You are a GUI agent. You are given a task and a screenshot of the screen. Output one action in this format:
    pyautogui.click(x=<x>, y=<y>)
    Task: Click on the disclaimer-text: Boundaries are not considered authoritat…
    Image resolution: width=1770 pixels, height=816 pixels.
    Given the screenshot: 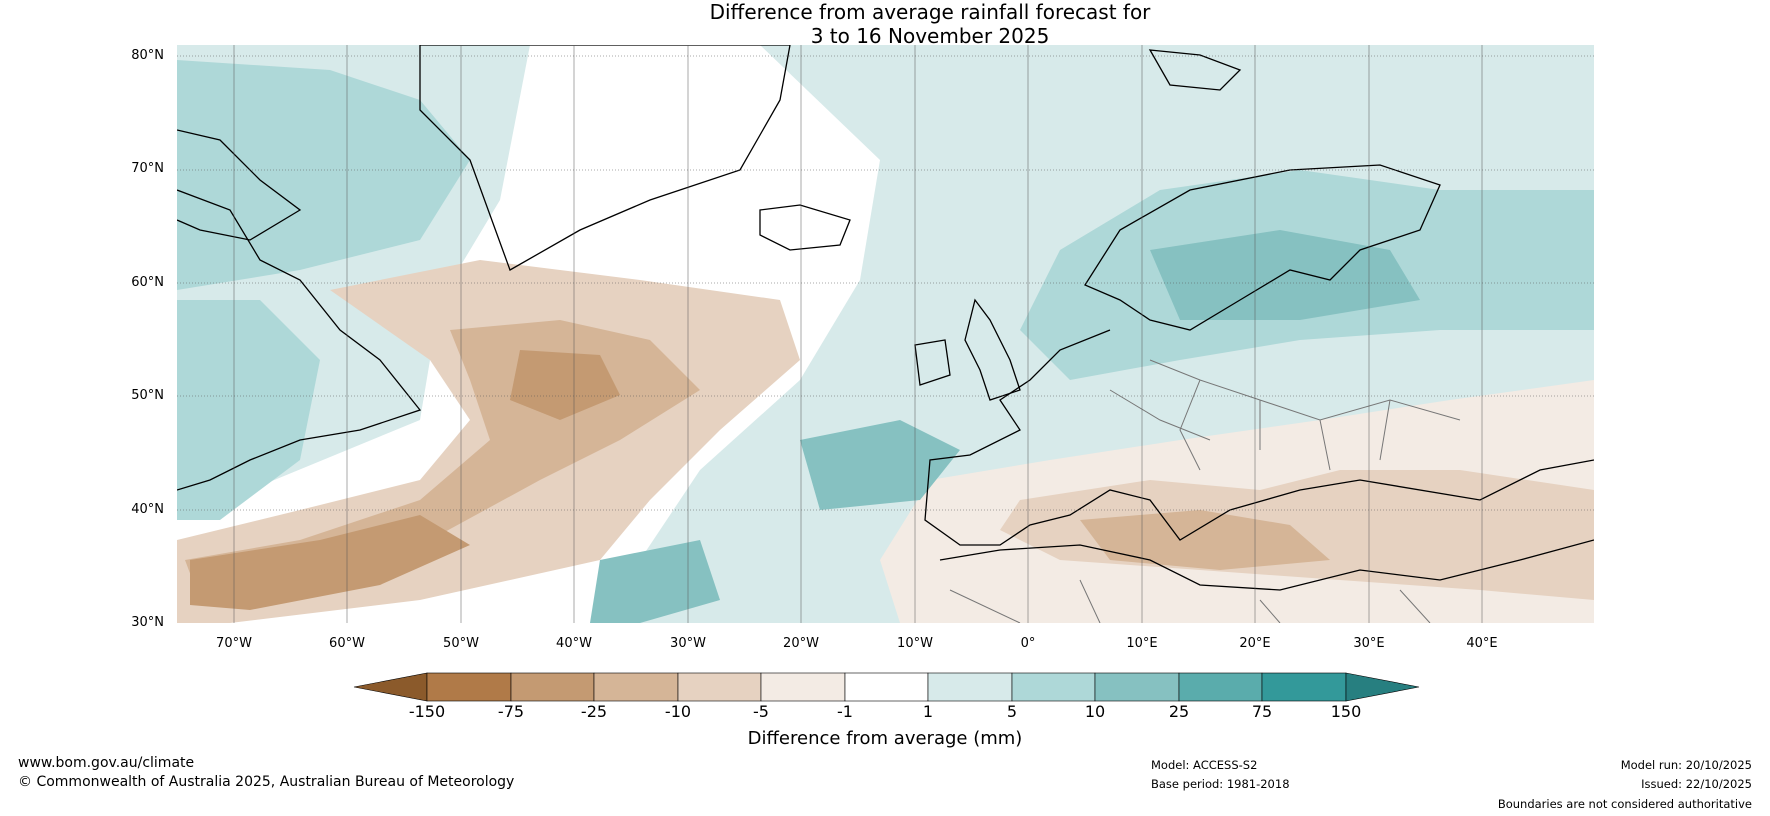 What is the action you would take?
    pyautogui.click(x=1624, y=804)
    